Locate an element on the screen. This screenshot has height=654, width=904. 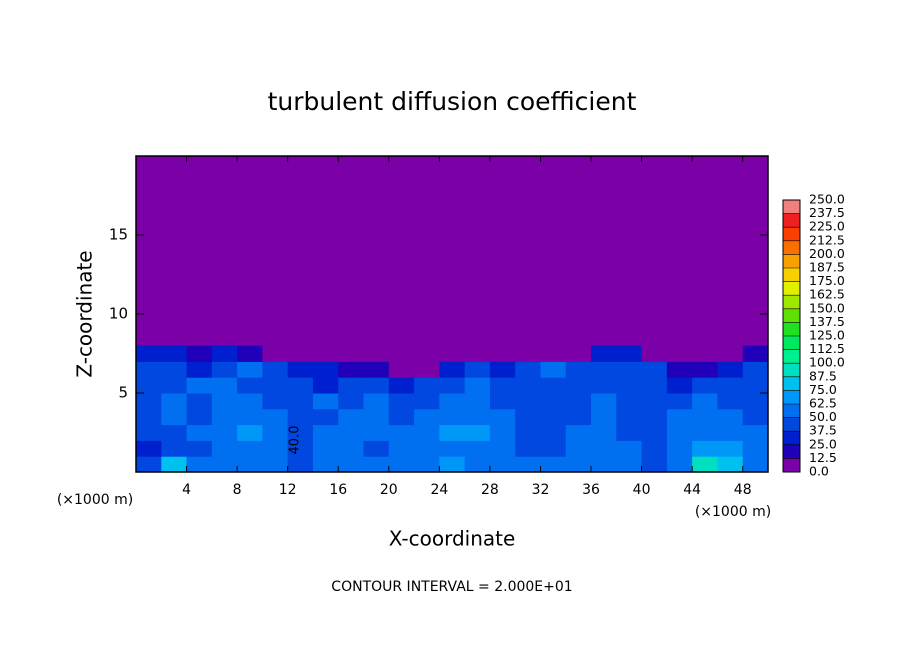
x-tick-label: 4 is located at coordinates (186, 490).